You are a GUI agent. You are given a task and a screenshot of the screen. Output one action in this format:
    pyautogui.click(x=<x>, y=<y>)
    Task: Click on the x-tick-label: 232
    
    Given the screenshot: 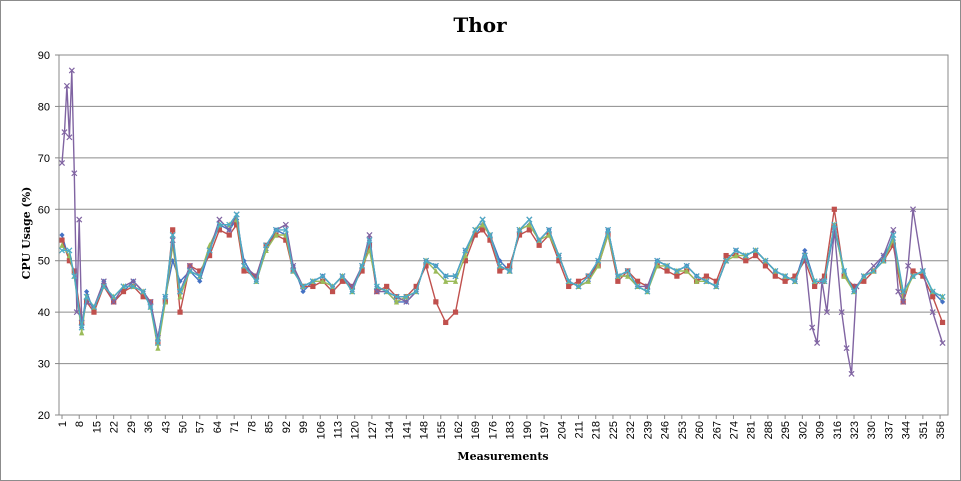 What is the action you would take?
    pyautogui.click(x=631, y=430)
    